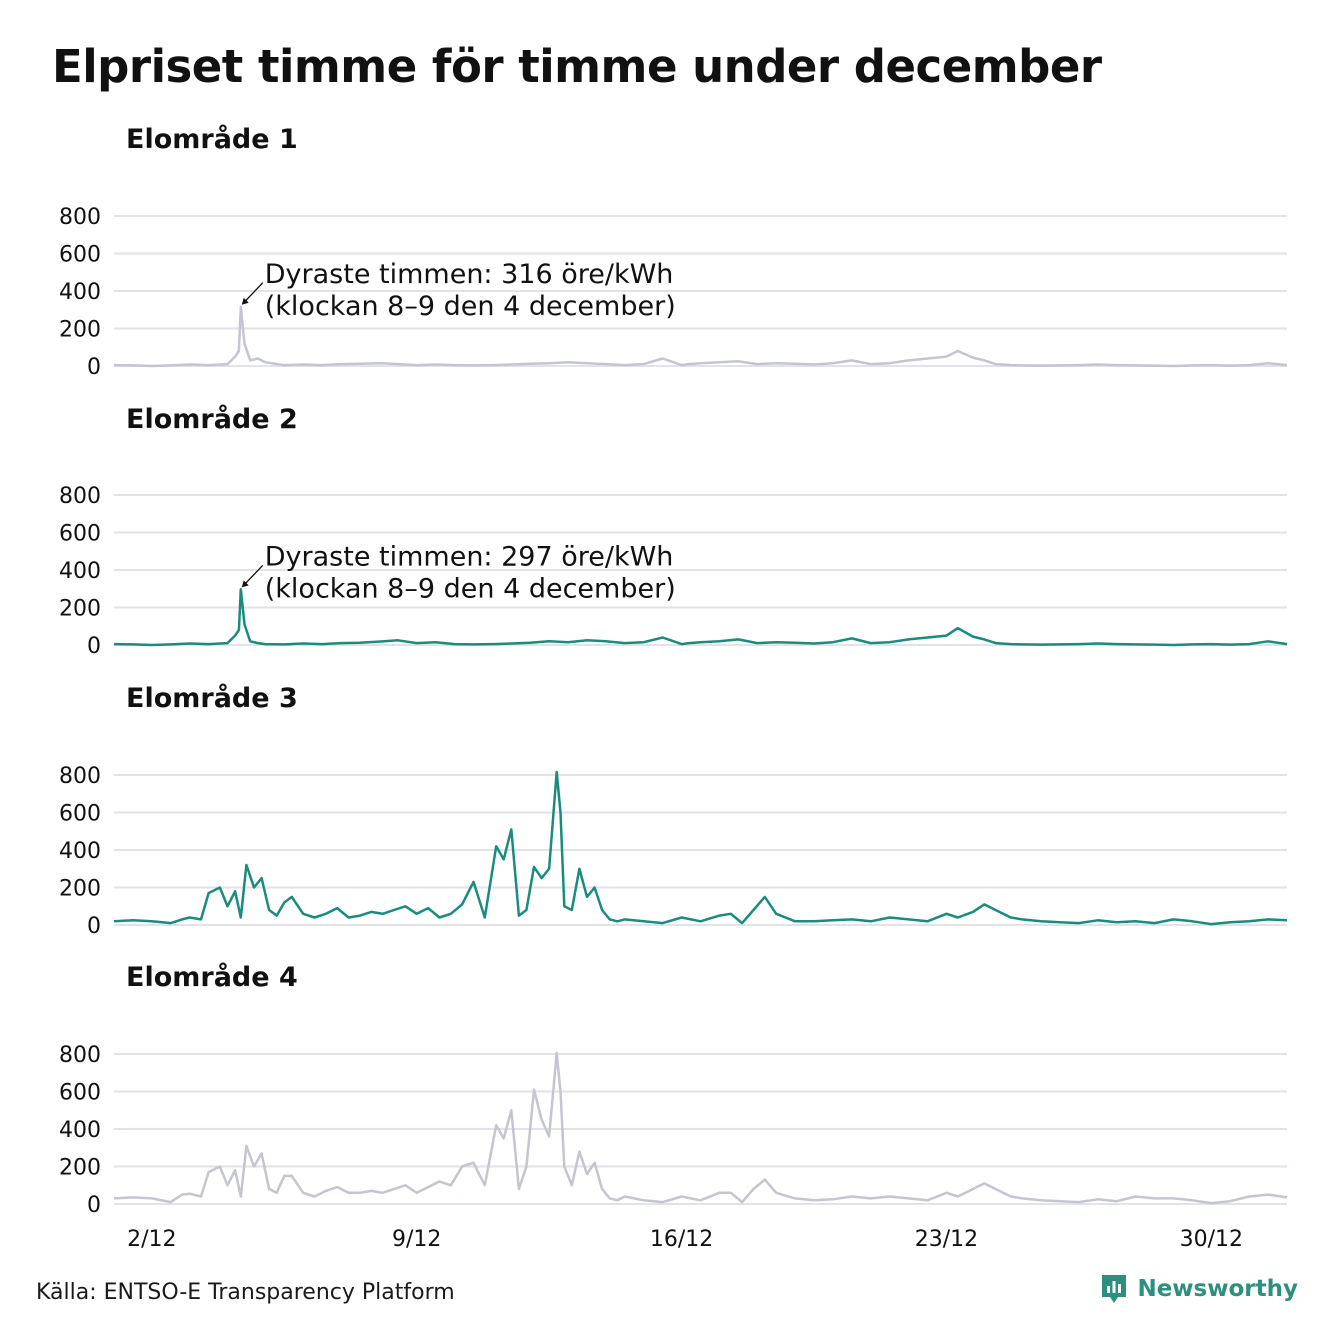  What do you see at coordinates (946, 1239) in the screenshot?
I see `x-tick-label: 23/12` at bounding box center [946, 1239].